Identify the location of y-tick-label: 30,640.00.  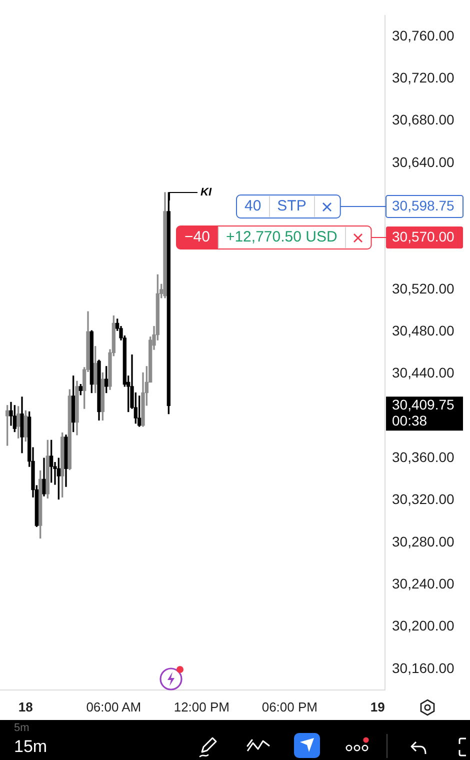
(423, 162).